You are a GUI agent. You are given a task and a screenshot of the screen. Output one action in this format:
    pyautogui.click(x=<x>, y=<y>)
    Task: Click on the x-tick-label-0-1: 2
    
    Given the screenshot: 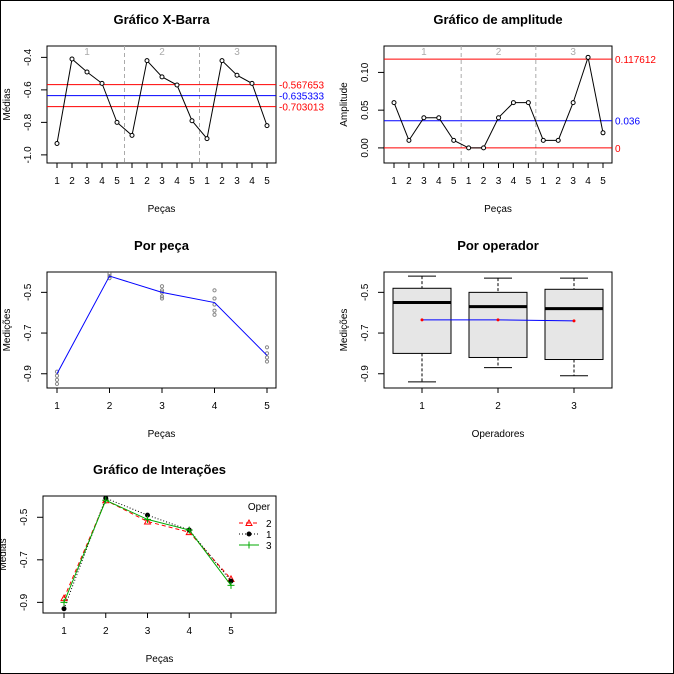 What is the action you would take?
    pyautogui.click(x=72, y=181)
    